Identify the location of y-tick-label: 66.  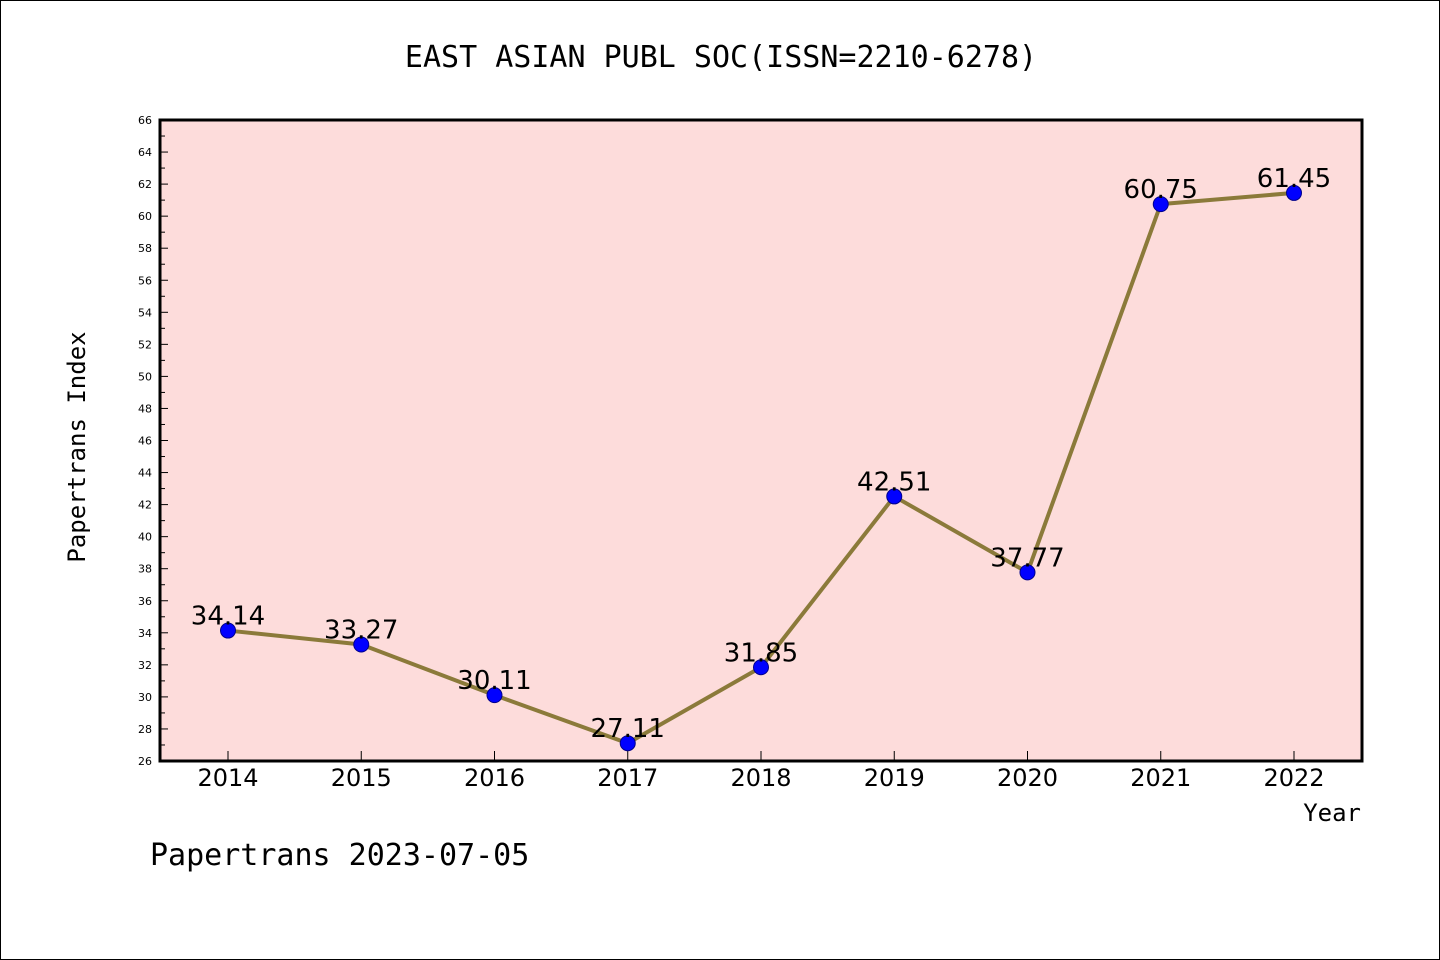
(145, 120).